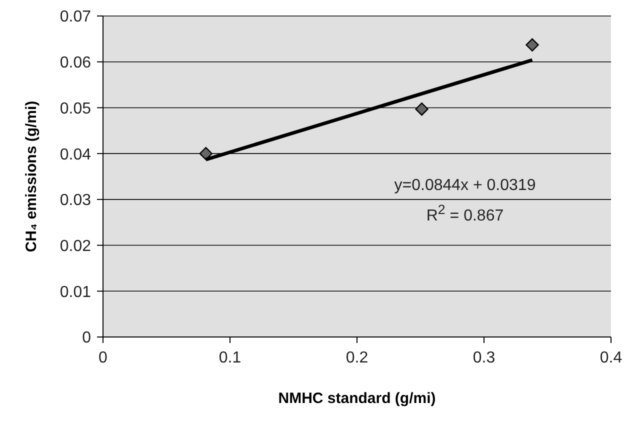 The image size is (631, 425). What do you see at coordinates (484, 357) in the screenshot?
I see `x-tick-label: 0.3` at bounding box center [484, 357].